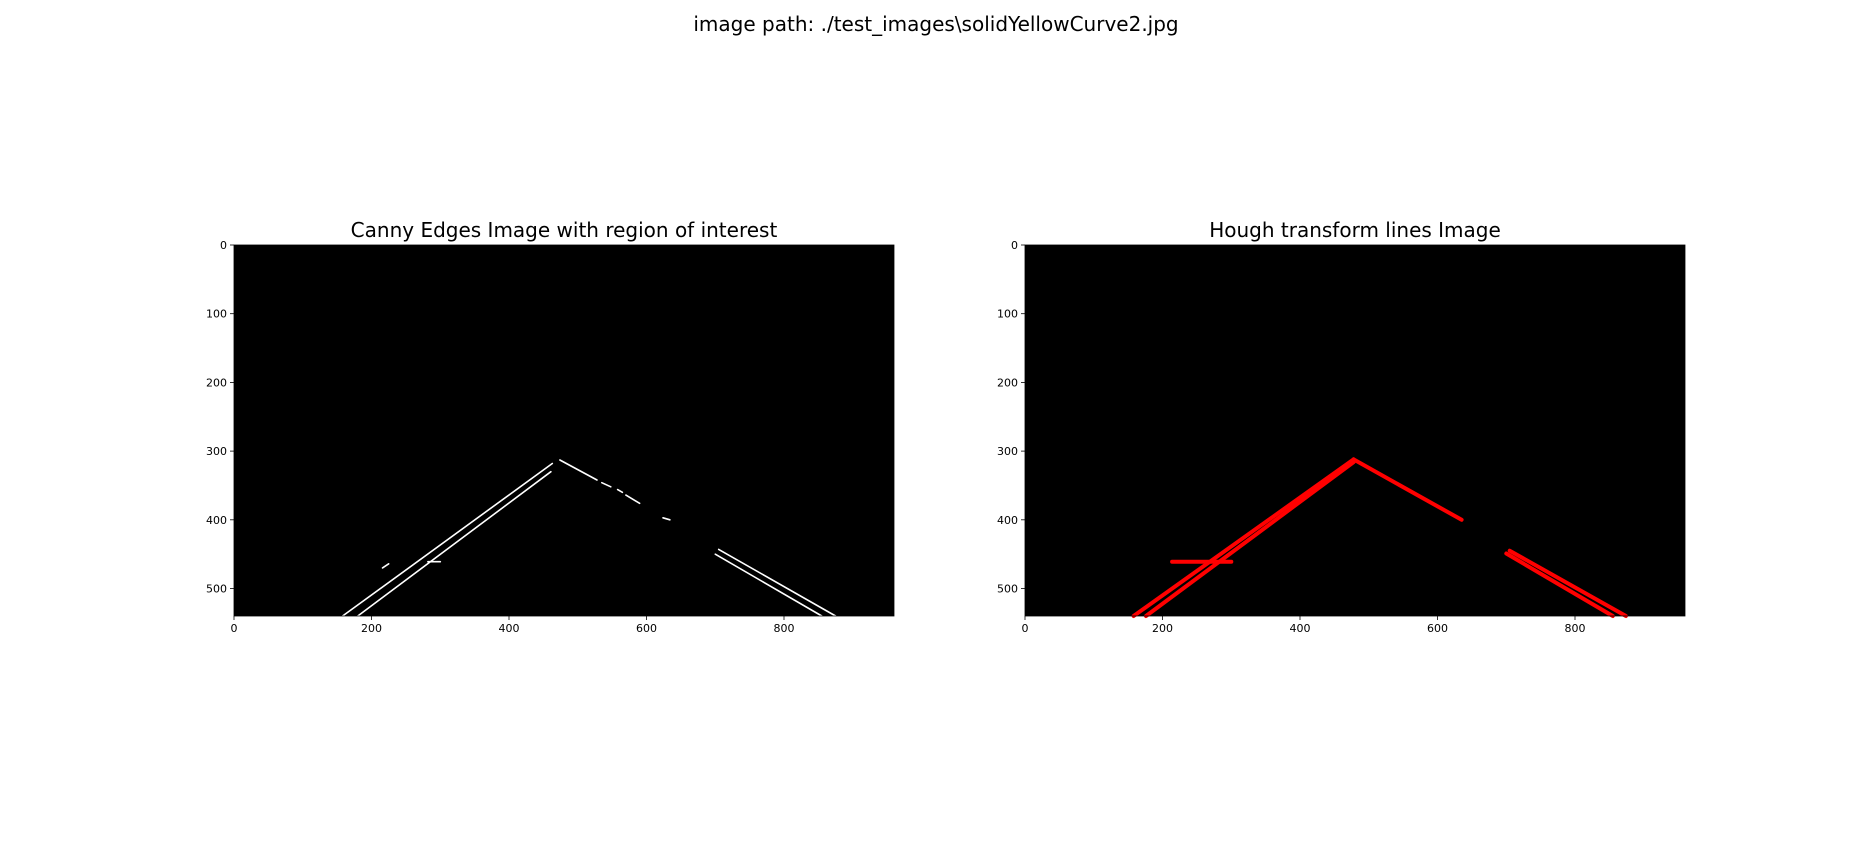 The width and height of the screenshot is (1872, 864). I want to click on left-lane-inner-edge, so click(454, 543).